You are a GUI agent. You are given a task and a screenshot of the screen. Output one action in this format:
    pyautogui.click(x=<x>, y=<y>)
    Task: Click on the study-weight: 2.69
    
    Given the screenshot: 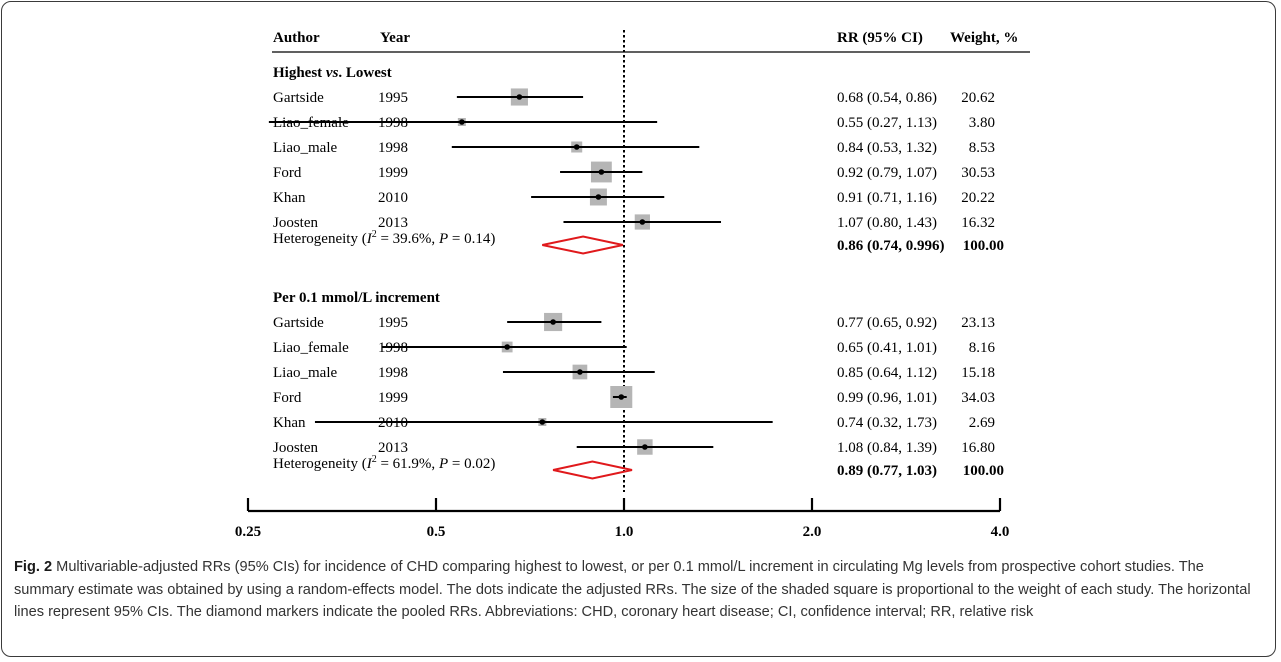 What is the action you would take?
    pyautogui.click(x=982, y=423)
    